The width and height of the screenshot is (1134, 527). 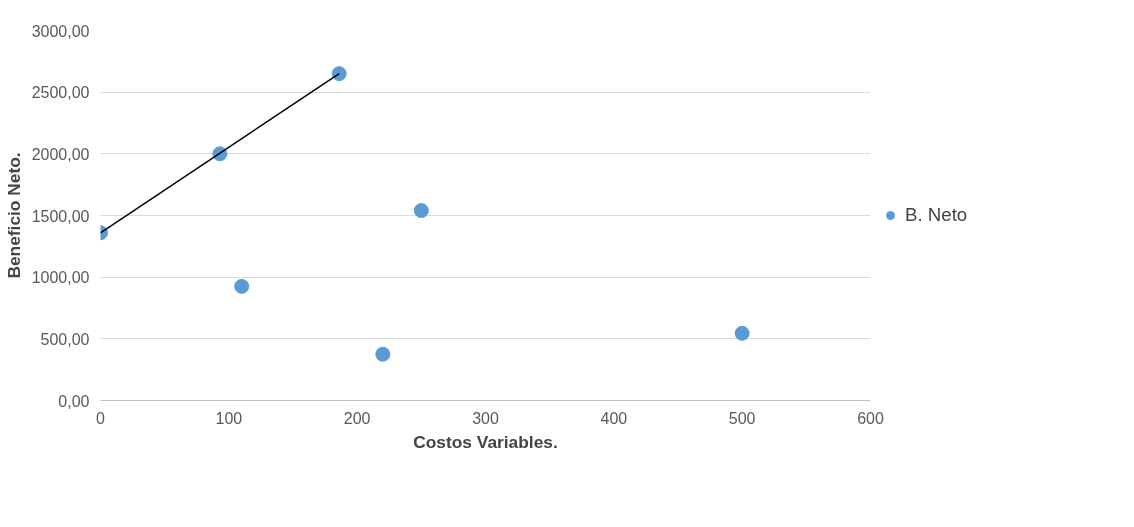 What do you see at coordinates (229, 418) in the screenshot?
I see `x-tick-label: 100` at bounding box center [229, 418].